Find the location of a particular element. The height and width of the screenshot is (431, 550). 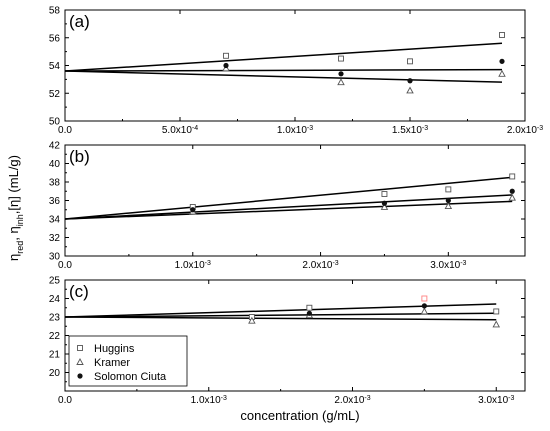

y-tick-label: 56 is located at coordinates (55, 38).